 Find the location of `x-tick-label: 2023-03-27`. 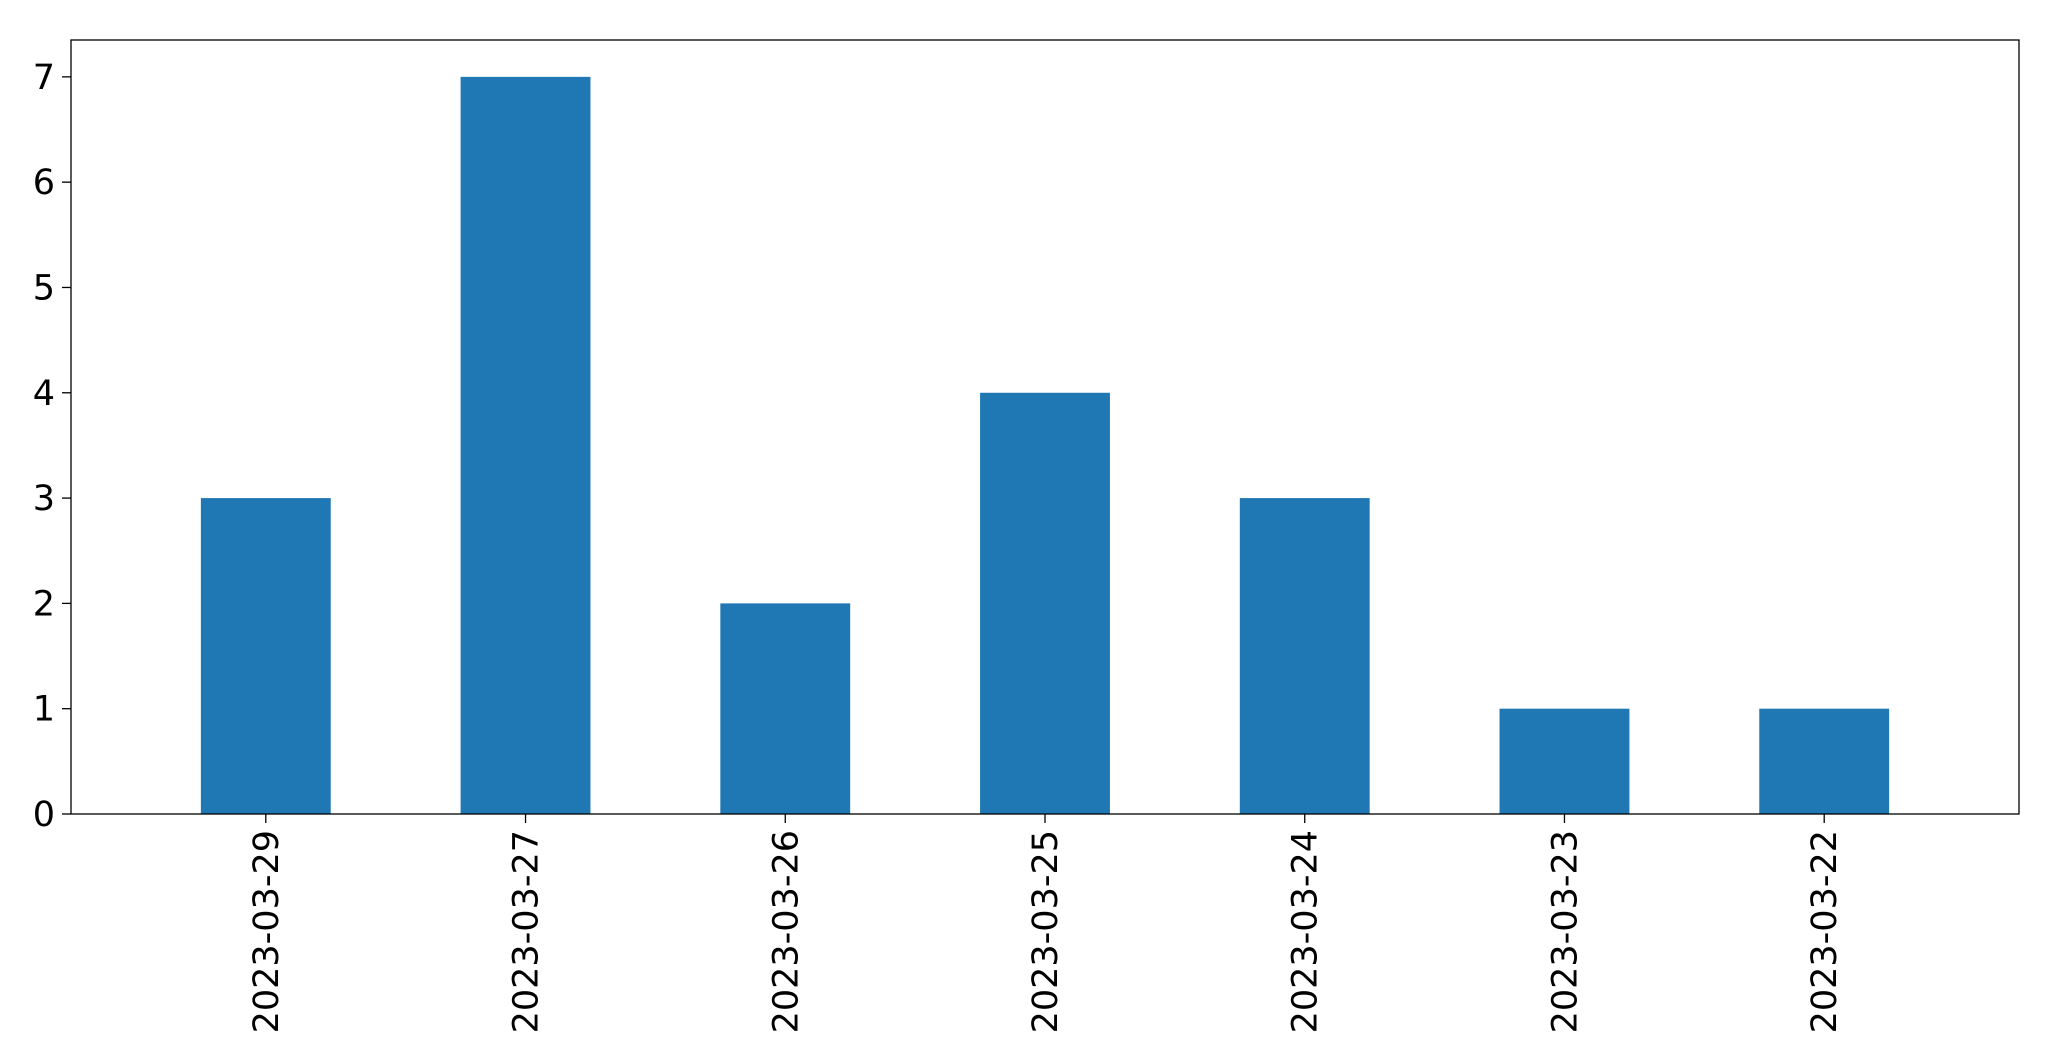

x-tick-label: 2023-03-27 is located at coordinates (527, 931).